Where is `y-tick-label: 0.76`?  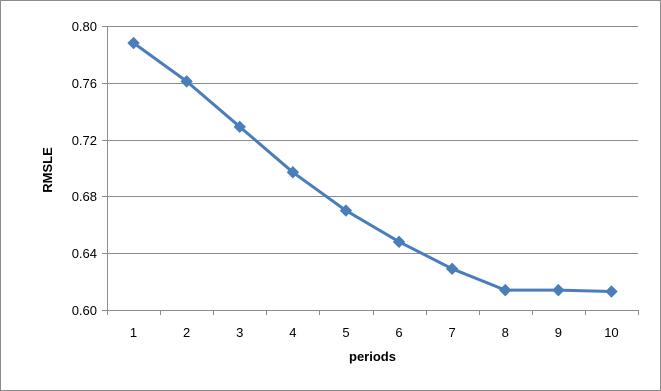 y-tick-label: 0.76 is located at coordinates (84, 83).